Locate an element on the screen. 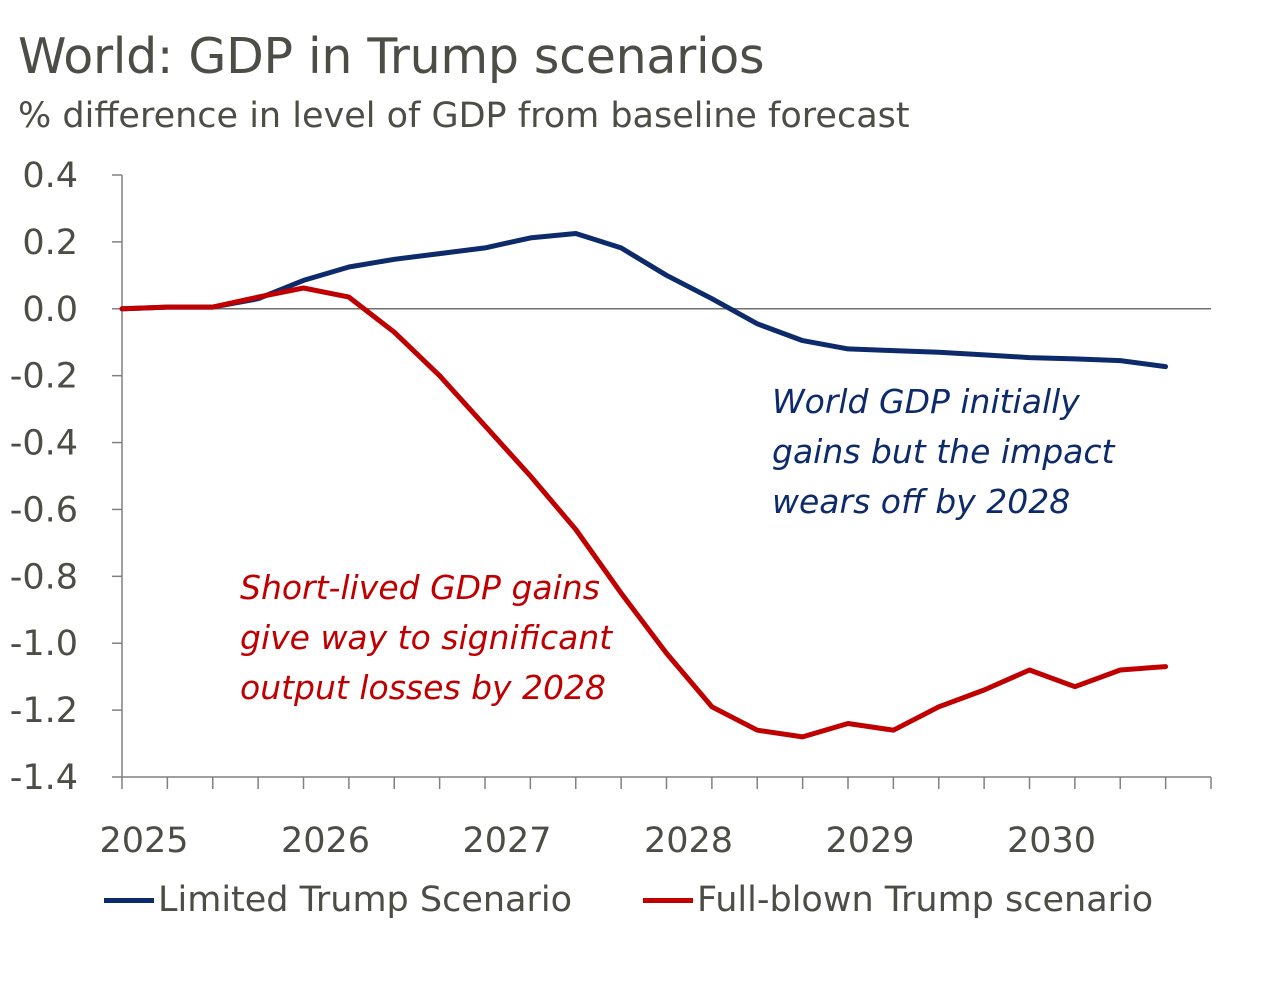 This screenshot has height=1005, width=1283. x-tick-label: 2029 is located at coordinates (869, 841).